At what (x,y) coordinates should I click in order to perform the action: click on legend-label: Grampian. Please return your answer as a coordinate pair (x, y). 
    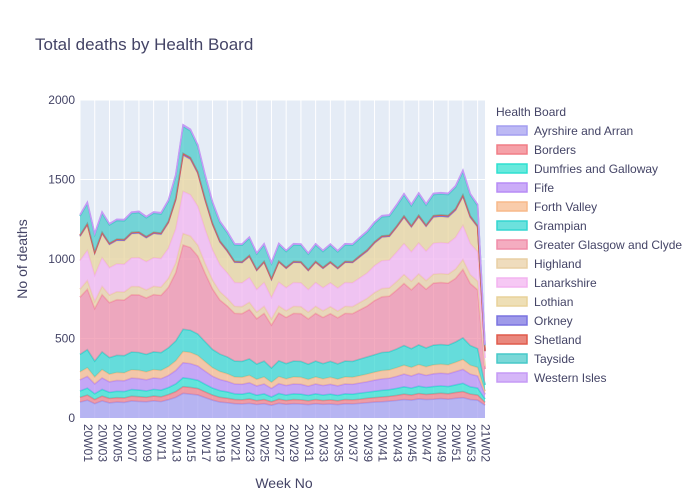
    Looking at the image, I should click on (560, 226).